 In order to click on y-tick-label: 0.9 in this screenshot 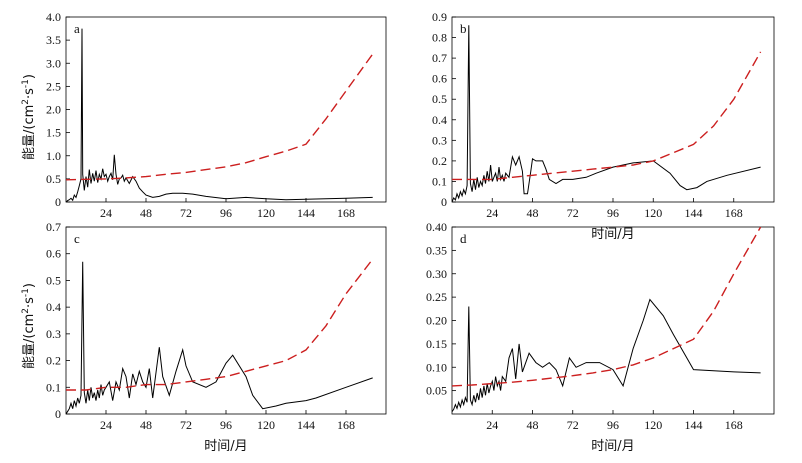, I will do `click(439, 17)`.